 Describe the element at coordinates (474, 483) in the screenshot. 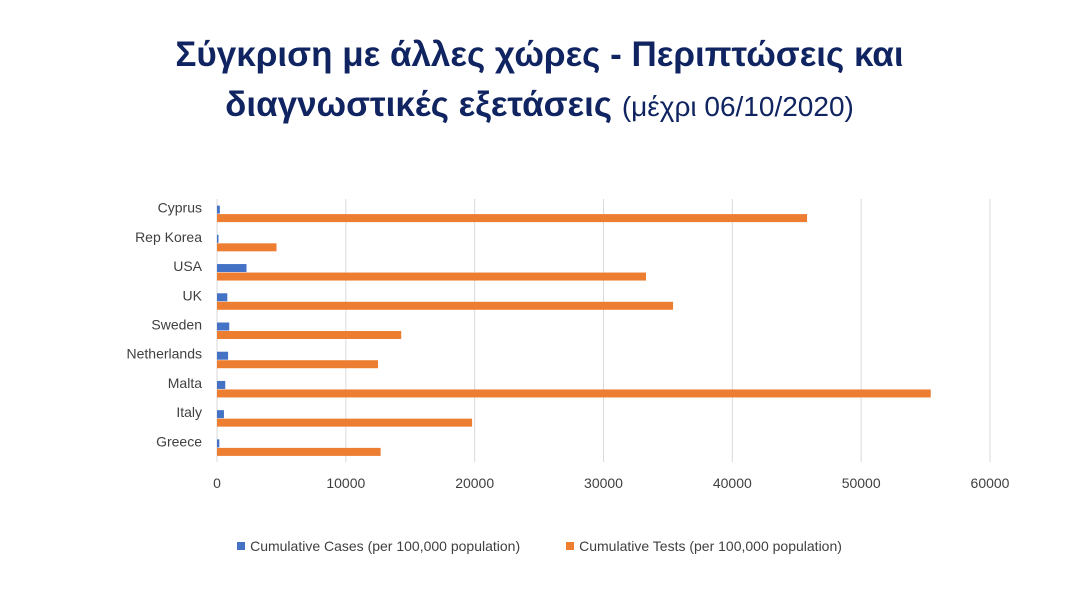

I see `x-tick-label: 20000` at that location.